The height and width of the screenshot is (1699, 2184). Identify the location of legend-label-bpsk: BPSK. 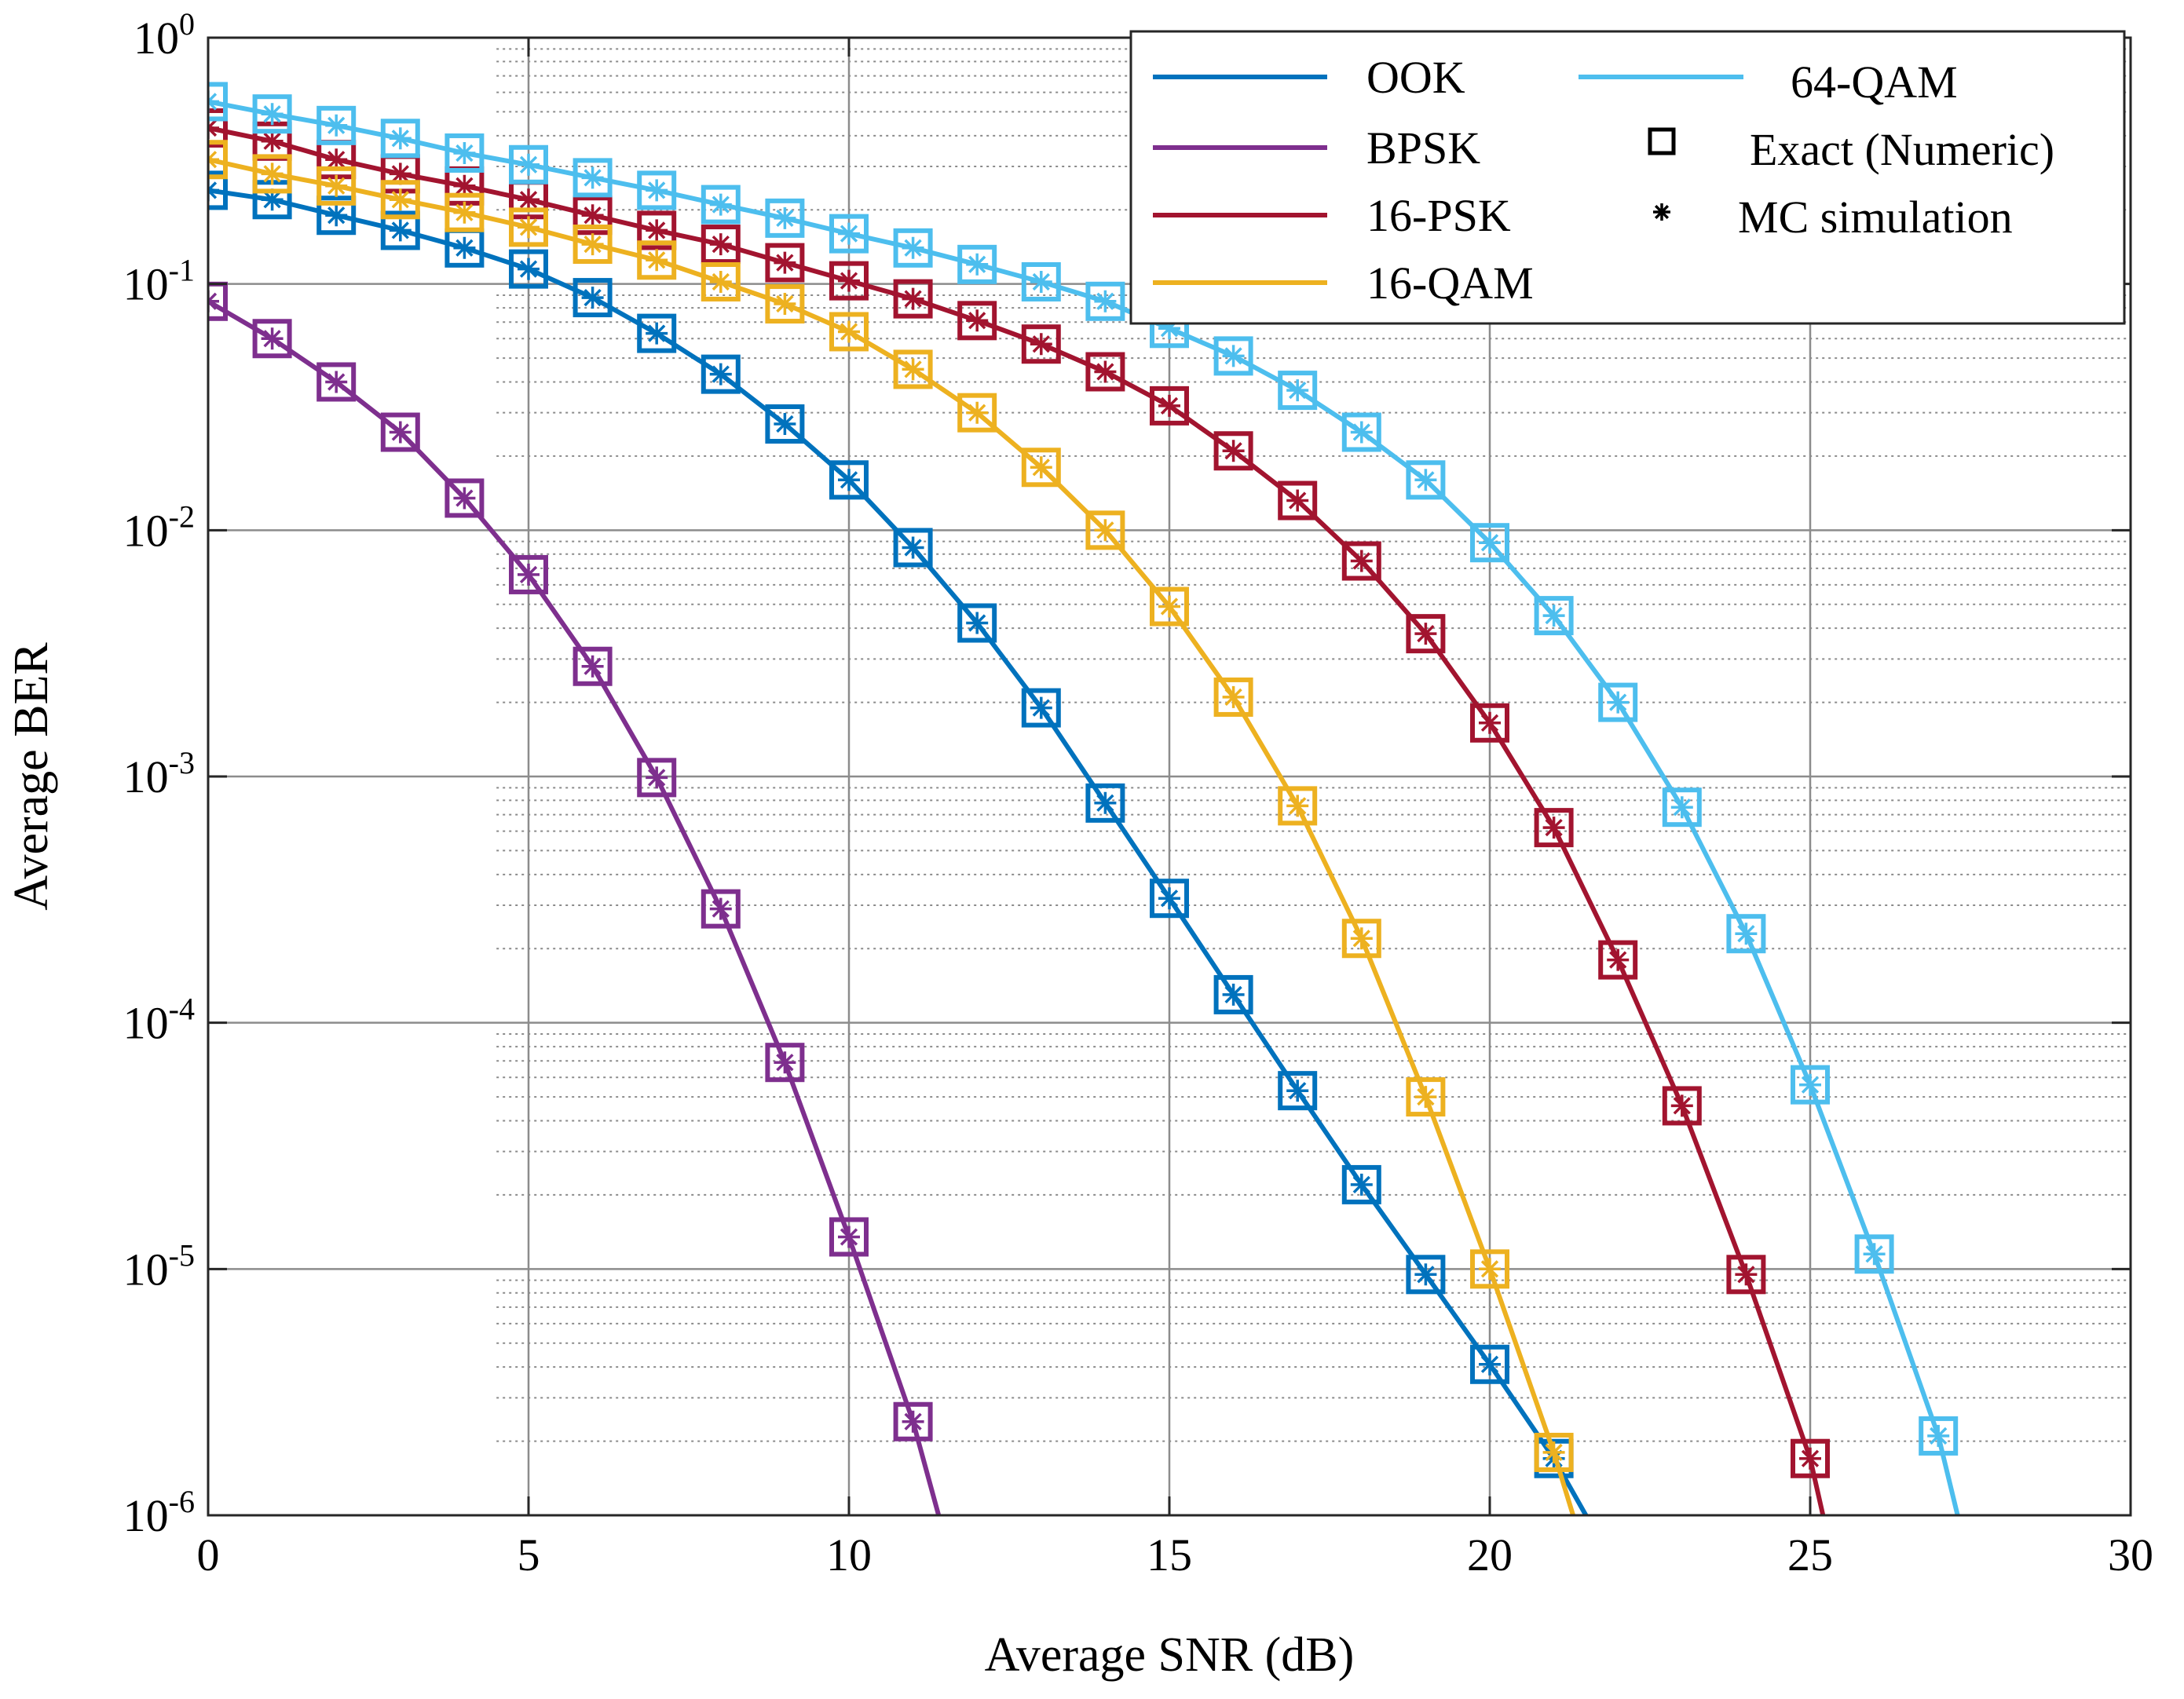
(1423, 148).